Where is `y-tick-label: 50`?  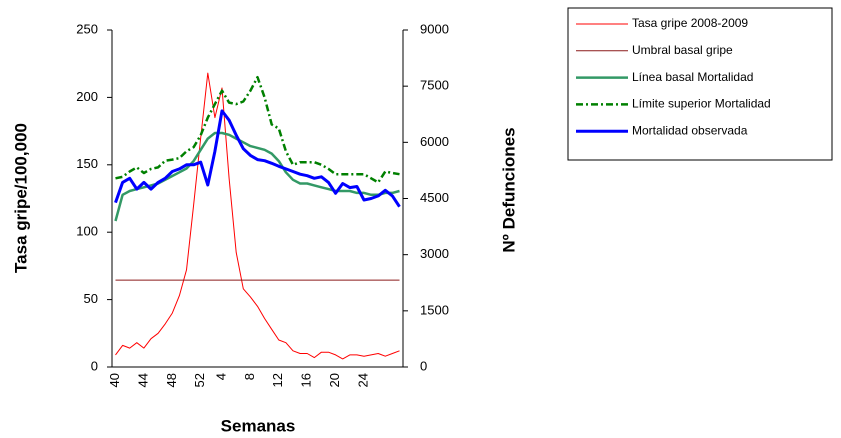
y-tick-label: 50 is located at coordinates (91, 298).